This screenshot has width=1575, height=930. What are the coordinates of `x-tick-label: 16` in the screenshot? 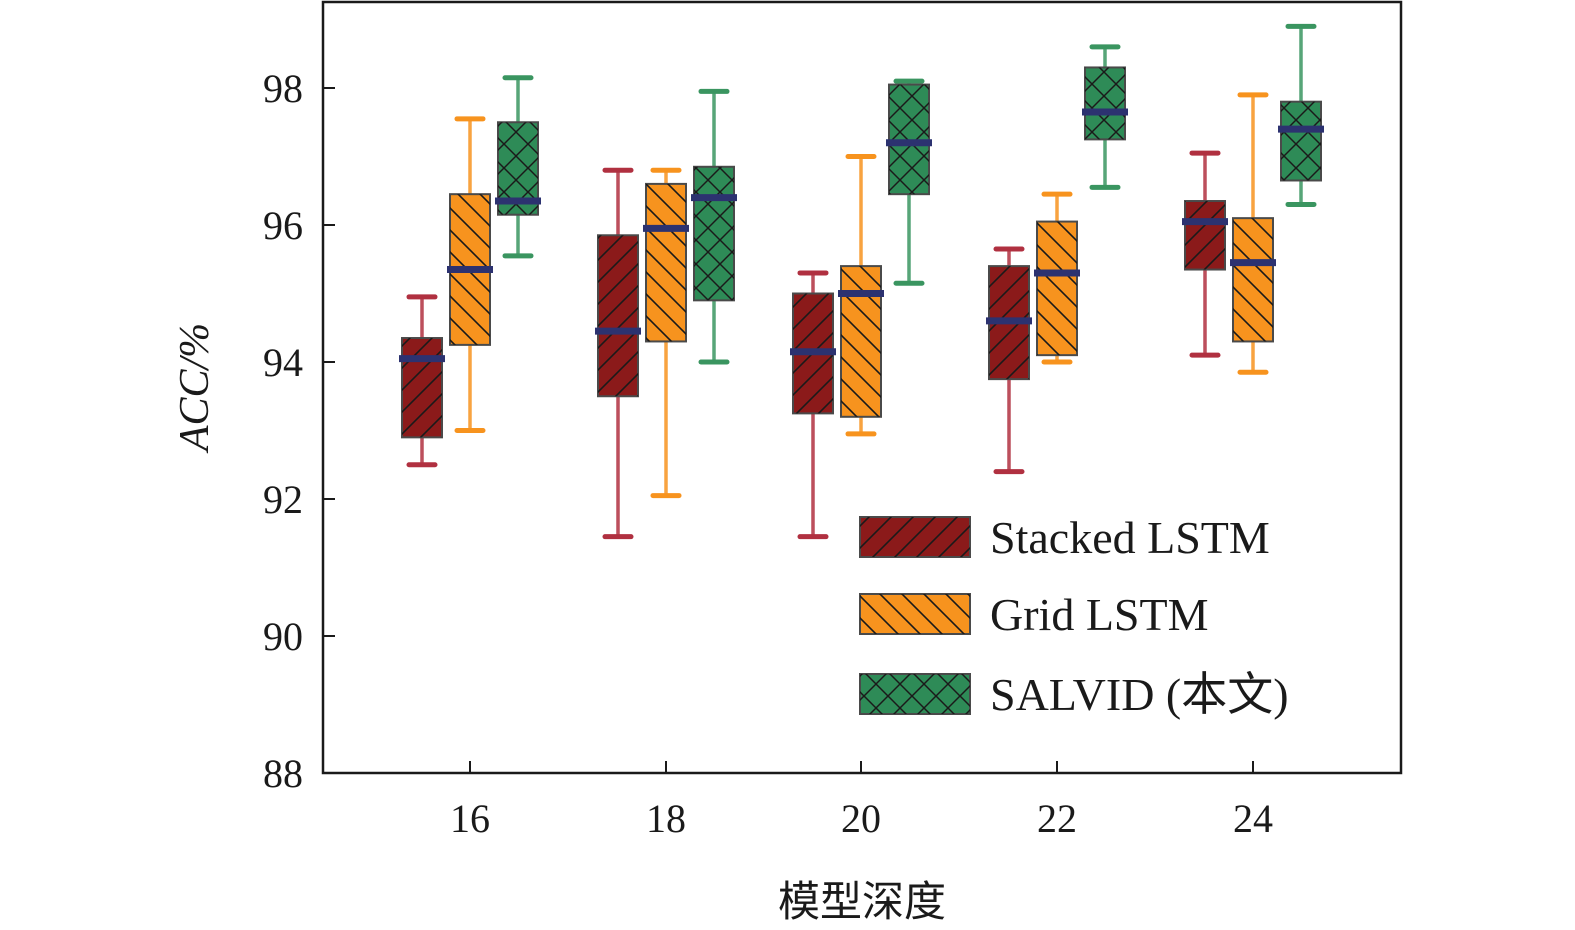 It's located at (470, 818).